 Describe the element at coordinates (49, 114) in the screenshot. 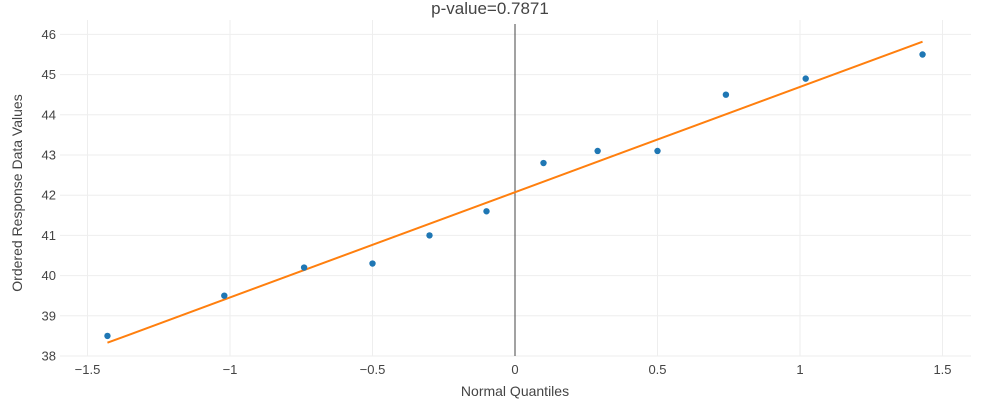

I see `y-tick-label: 44` at that location.